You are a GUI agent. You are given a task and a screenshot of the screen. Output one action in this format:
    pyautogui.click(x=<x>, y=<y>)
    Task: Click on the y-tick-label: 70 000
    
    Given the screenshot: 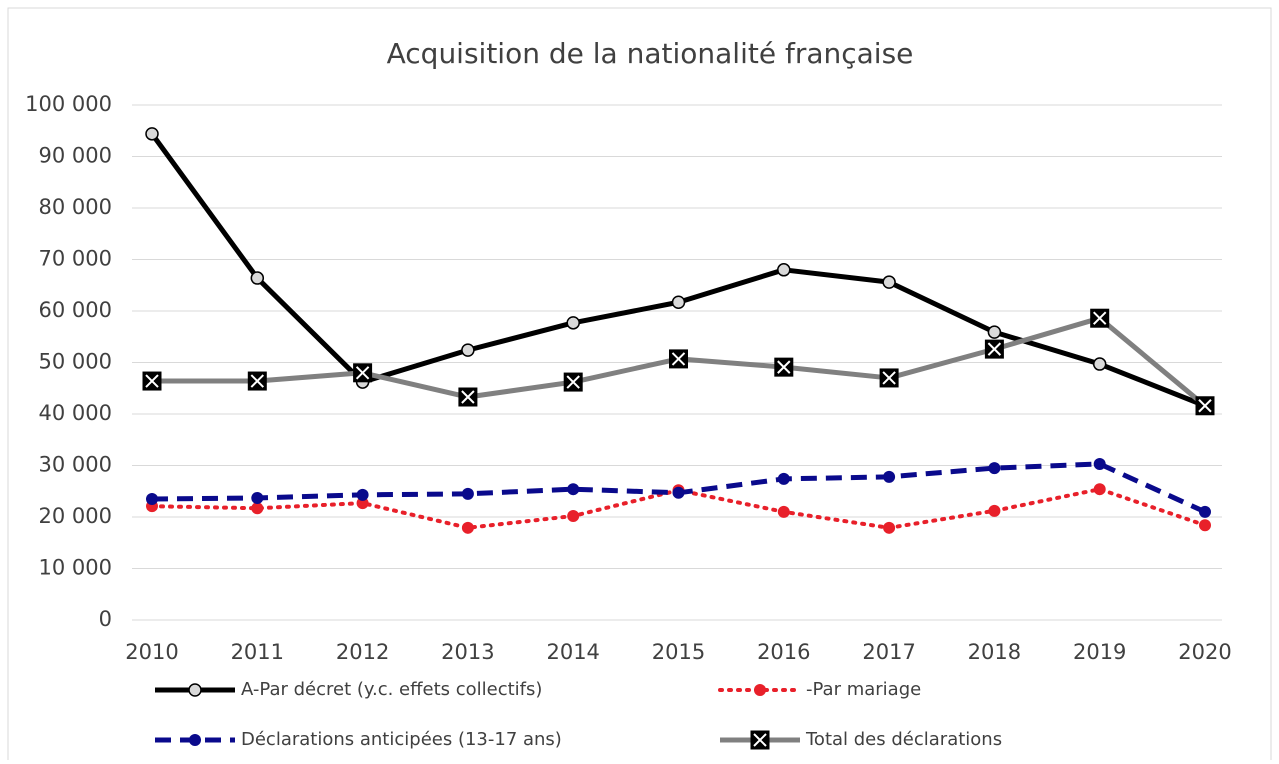 What is the action you would take?
    pyautogui.click(x=75, y=259)
    